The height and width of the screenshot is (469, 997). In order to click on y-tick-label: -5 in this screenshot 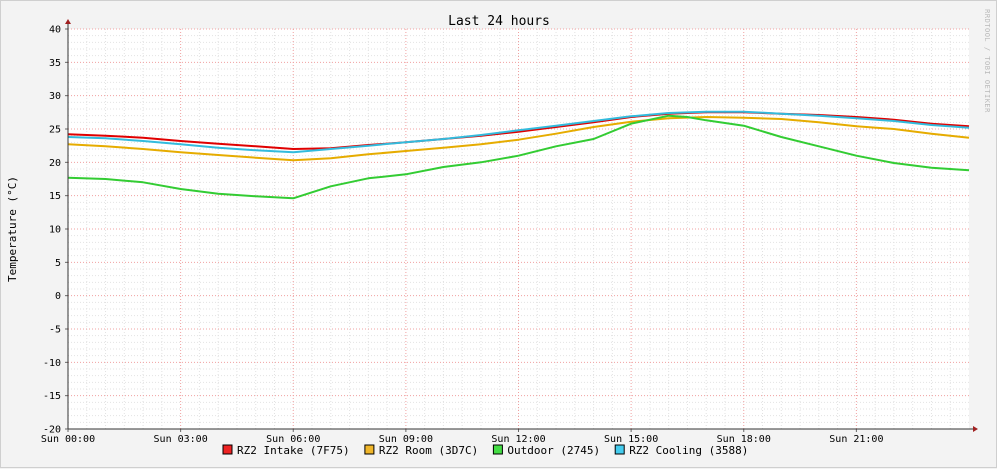, I will do `click(55, 330)`.